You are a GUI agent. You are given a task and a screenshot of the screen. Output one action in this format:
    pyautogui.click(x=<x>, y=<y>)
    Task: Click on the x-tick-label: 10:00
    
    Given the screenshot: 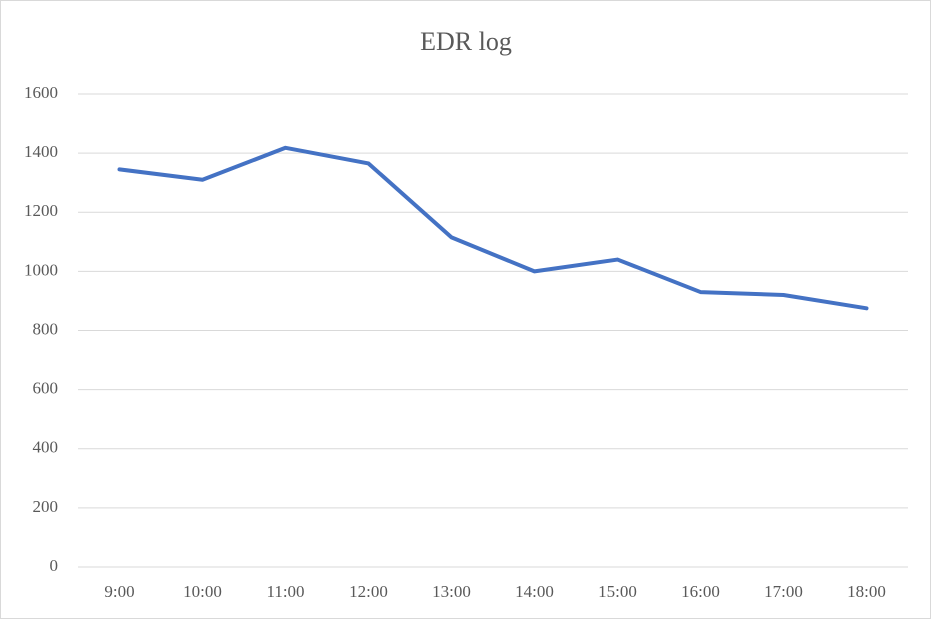 What is the action you would take?
    pyautogui.click(x=202, y=591)
    